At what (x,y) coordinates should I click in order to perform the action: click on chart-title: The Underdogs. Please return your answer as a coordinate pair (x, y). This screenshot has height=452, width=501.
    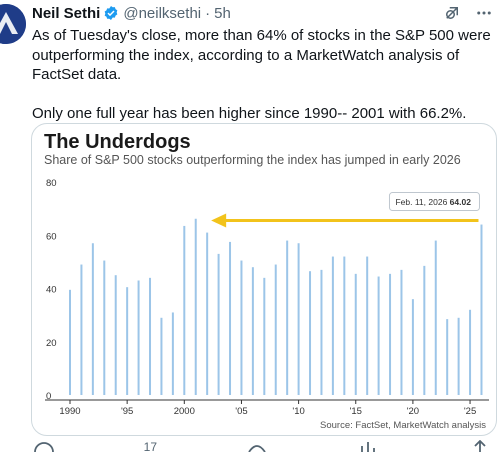
    Looking at the image, I should click on (117, 142).